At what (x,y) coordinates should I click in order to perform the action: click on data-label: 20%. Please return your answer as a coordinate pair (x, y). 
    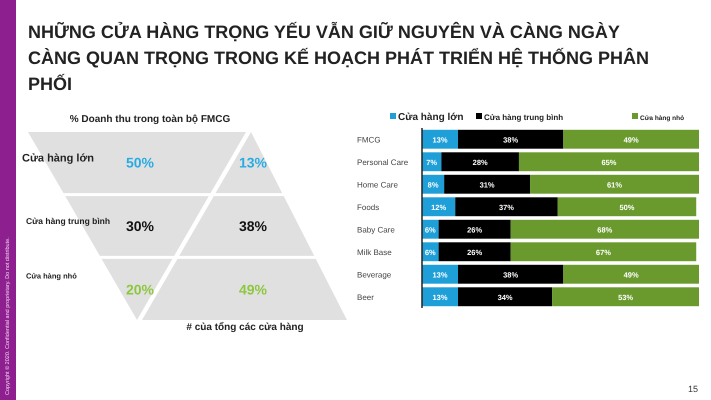
    Looking at the image, I should click on (140, 289).